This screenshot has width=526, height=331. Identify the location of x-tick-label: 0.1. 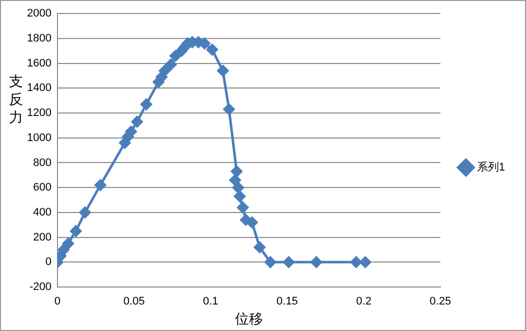
(210, 302).